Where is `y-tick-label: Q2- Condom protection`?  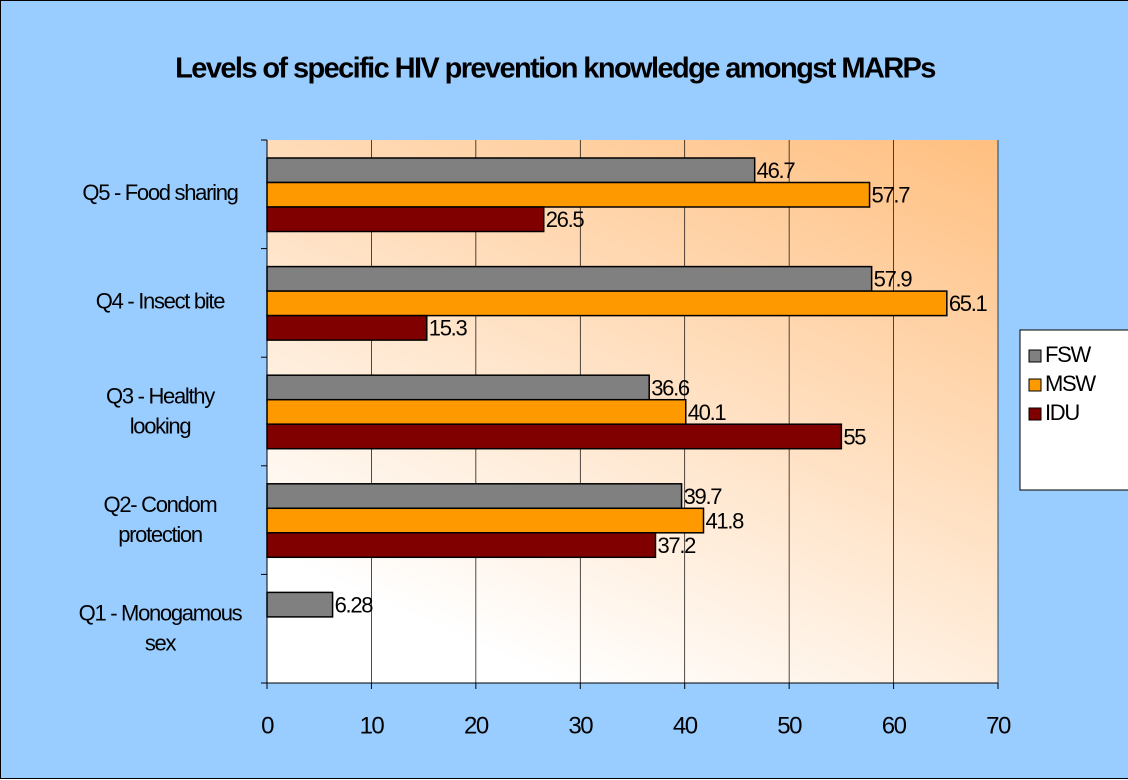 y-tick-label: Q2- Condom protection is located at coordinates (160, 519).